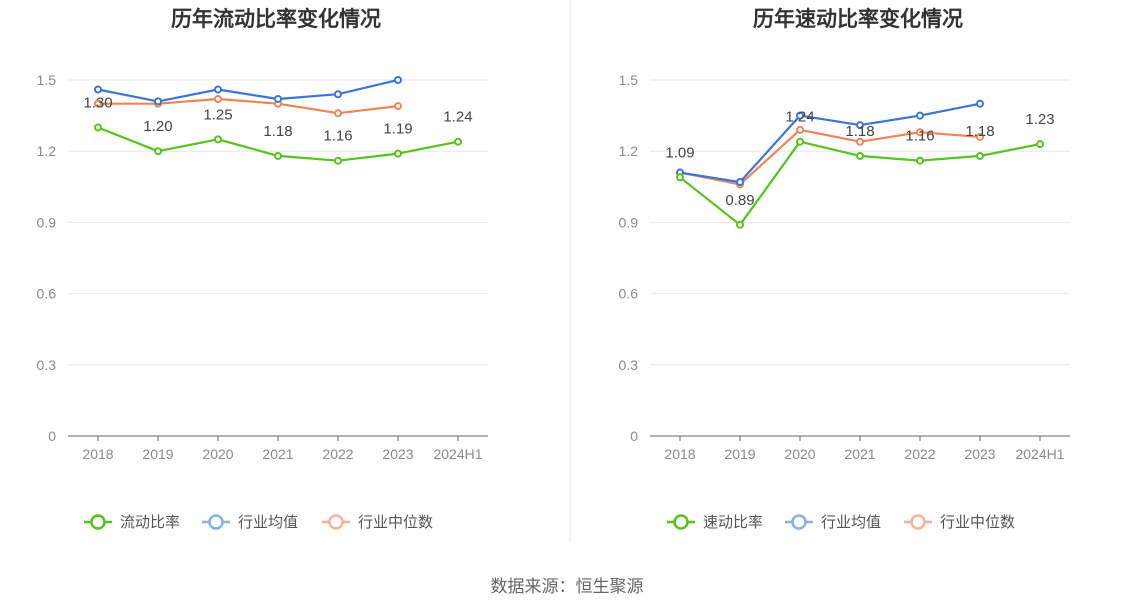  Describe the element at coordinates (739, 200) in the screenshot. I see `data-label: 0.89` at that location.